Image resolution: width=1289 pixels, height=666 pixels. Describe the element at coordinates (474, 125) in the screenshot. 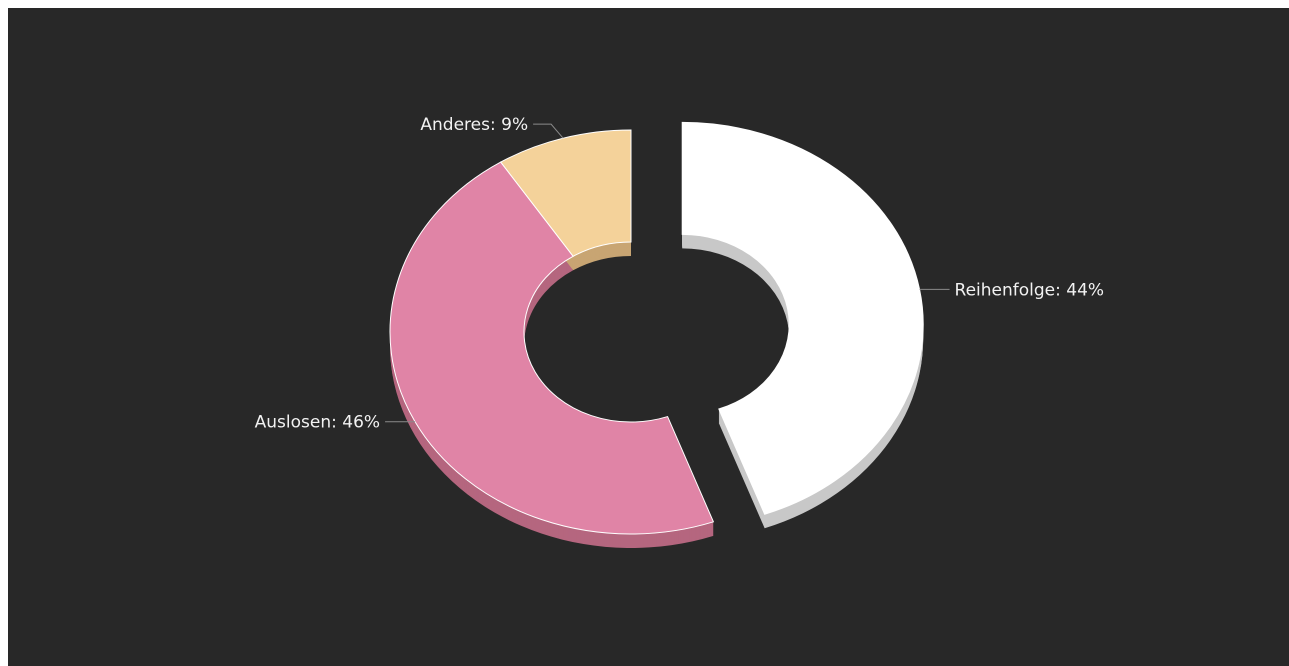

I see `slice-label-anderes: Anderes: 9%` at that location.